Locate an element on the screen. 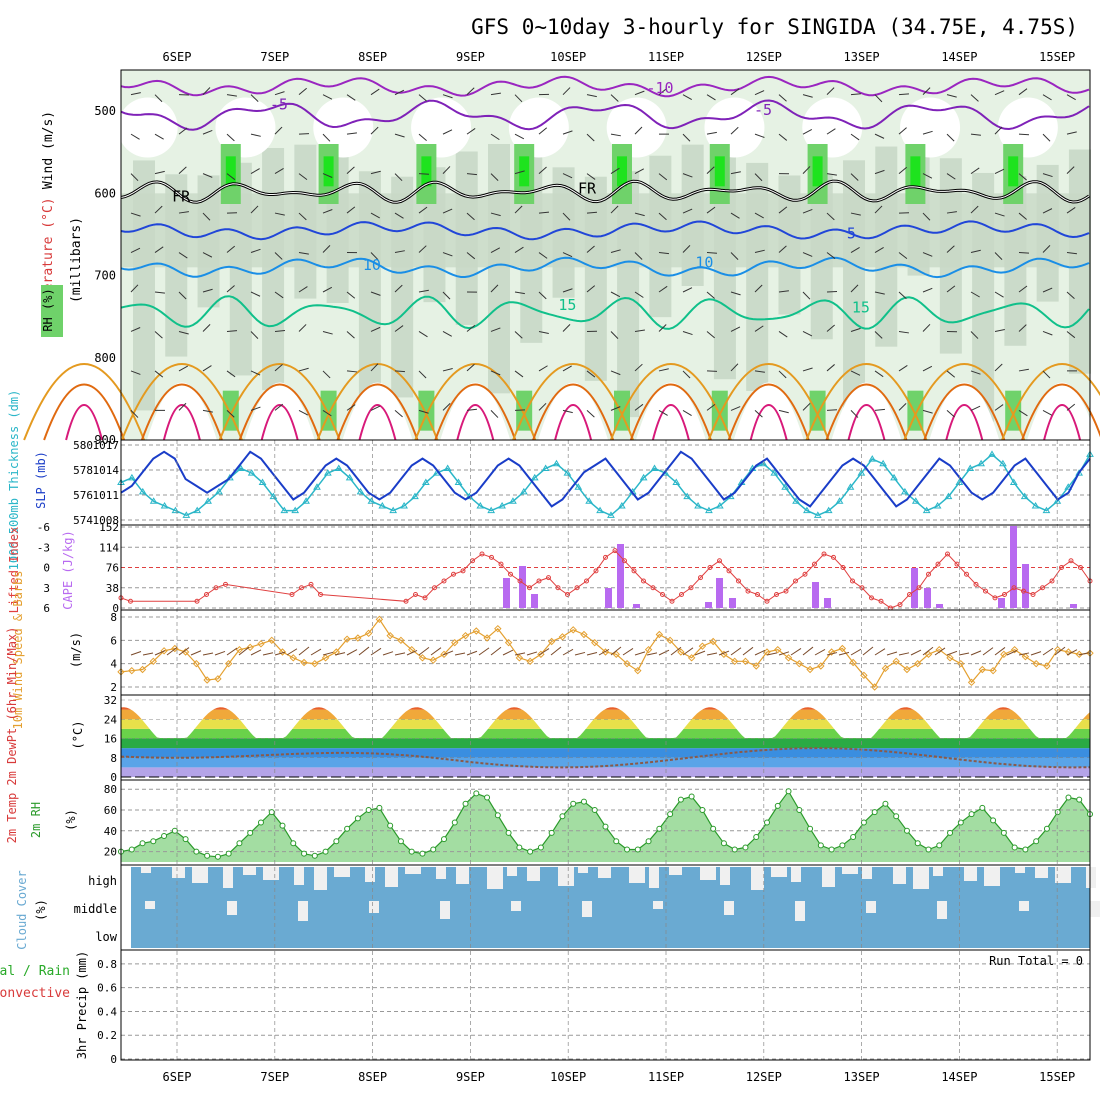 This screenshot has width=1100, height=1100. precip-axis-label: 3hr Precip (mm) is located at coordinates (82, 1005).